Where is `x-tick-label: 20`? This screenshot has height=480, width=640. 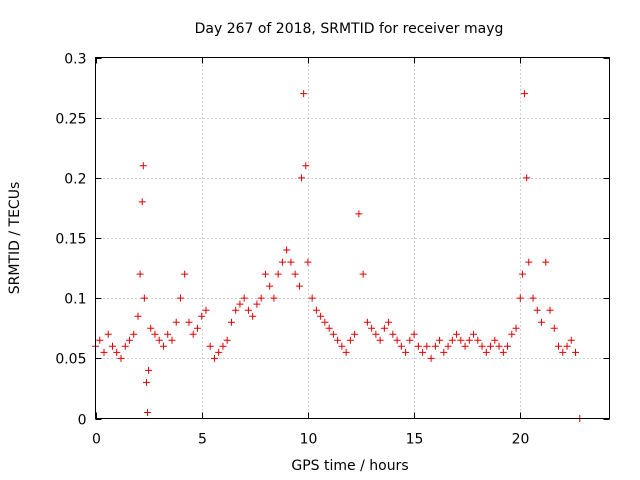
x-tick-label: 20 is located at coordinates (521, 440).